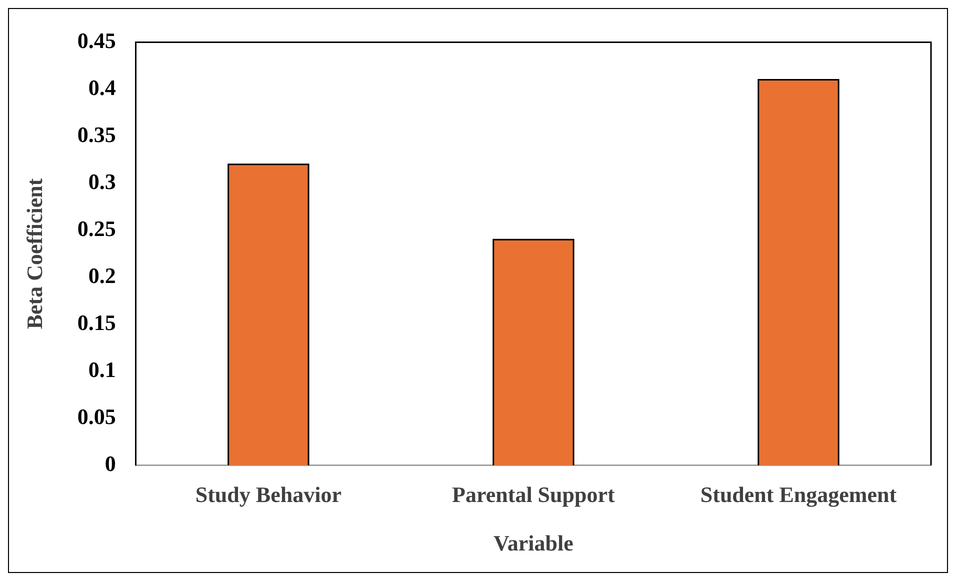 The height and width of the screenshot is (581, 958). Describe the element at coordinates (96, 40) in the screenshot. I see `y-tick-label: 0.45` at that location.